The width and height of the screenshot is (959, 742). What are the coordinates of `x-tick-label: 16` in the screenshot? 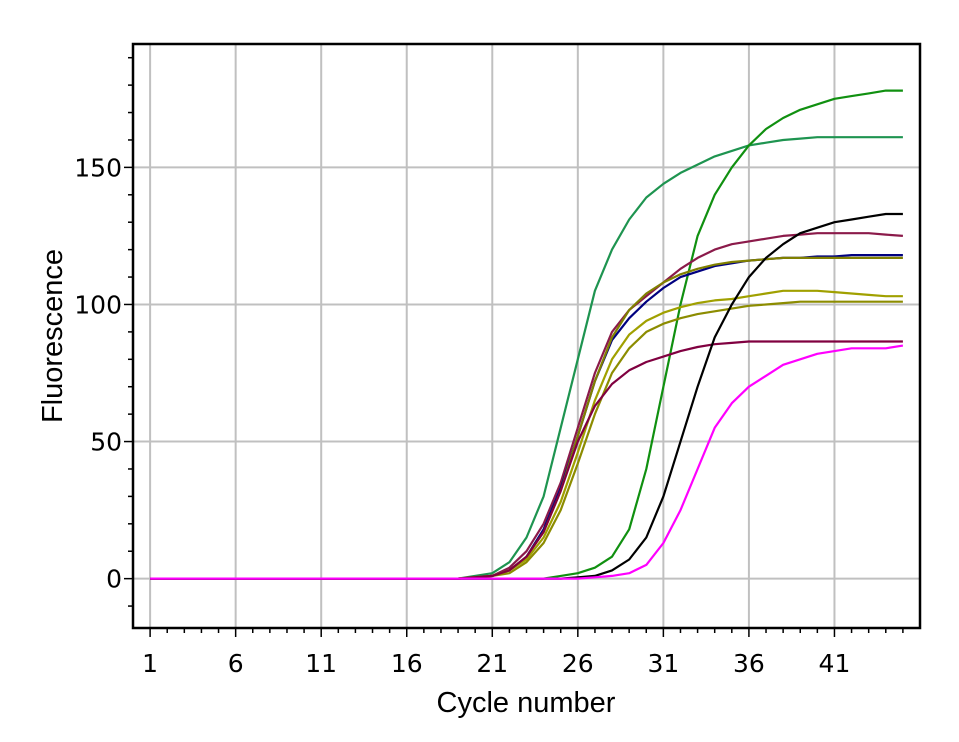 It's located at (407, 663).